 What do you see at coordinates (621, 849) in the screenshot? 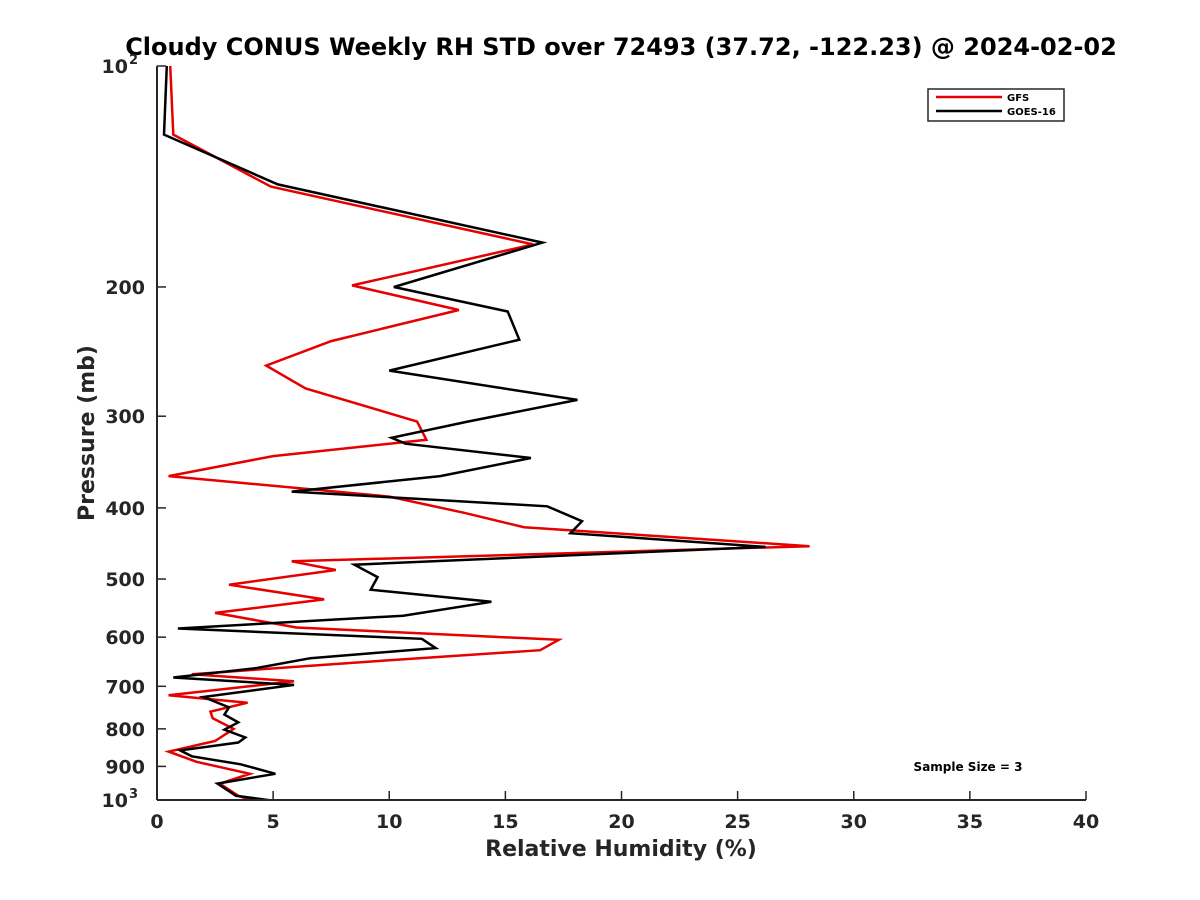
I see `x-axis-label: Relative Humidity (%)` at bounding box center [621, 849].